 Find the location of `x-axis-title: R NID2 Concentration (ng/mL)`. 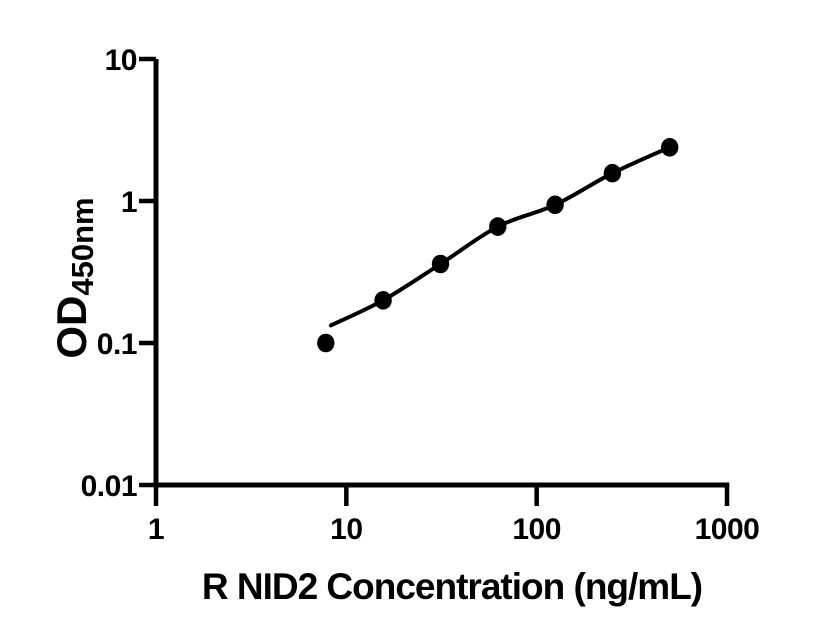

x-axis-title: R NID2 Concentration (ng/mL) is located at coordinates (452, 586).